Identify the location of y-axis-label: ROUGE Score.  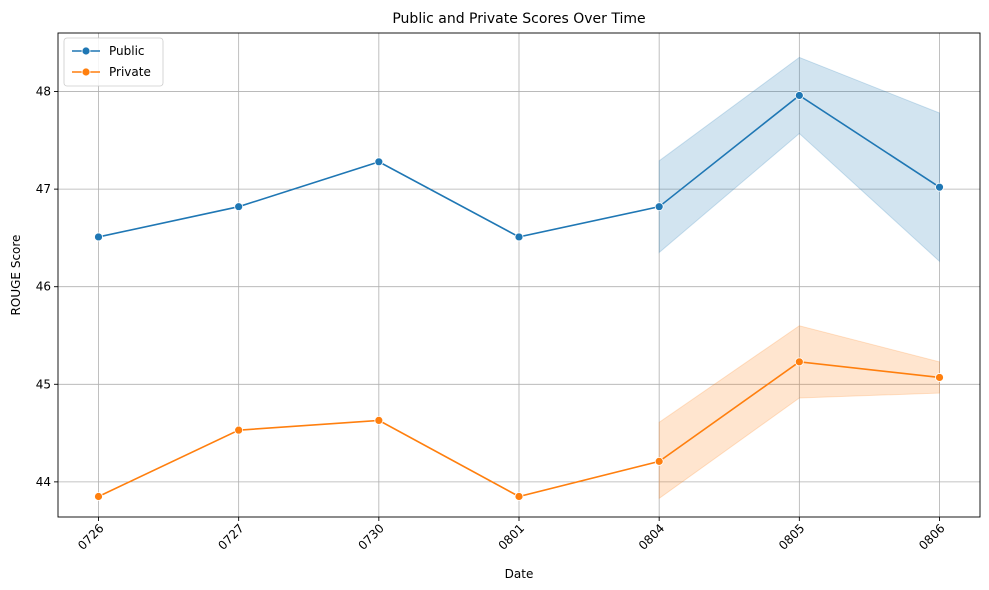
(16, 275).